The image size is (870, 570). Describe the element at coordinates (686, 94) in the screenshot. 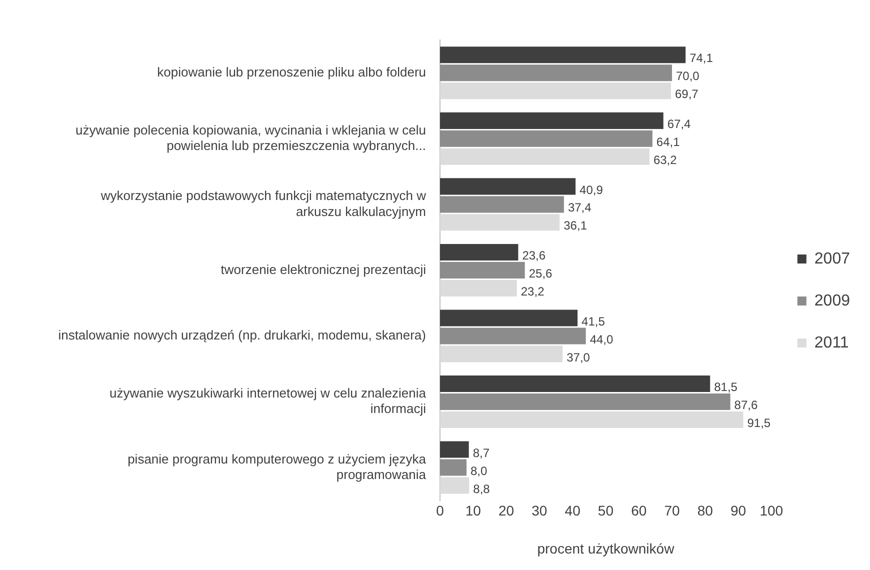

I see `data-label: 69,7` at that location.